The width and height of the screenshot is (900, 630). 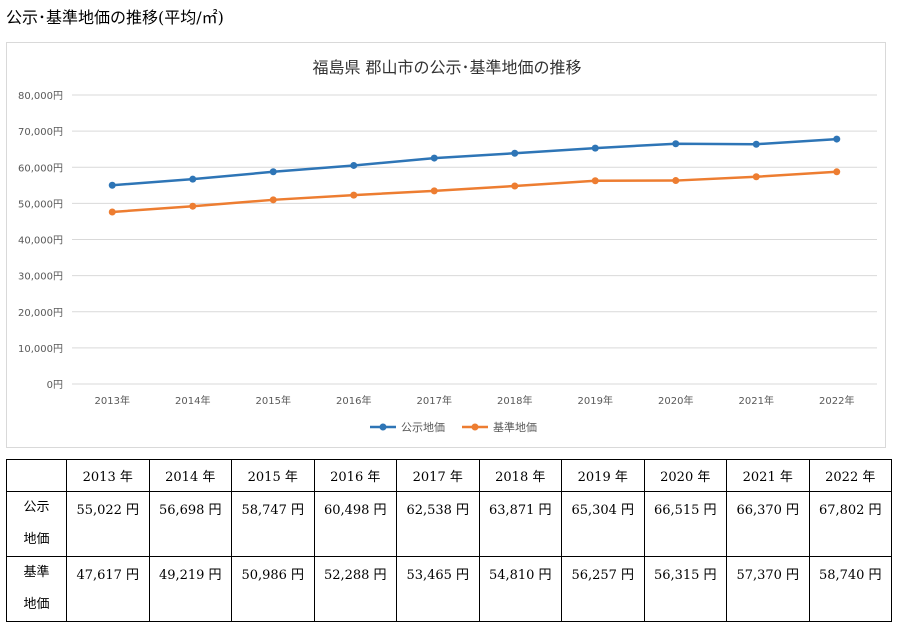 What do you see at coordinates (768, 572) in the screenshot?
I see `table-cell: 57,370 円` at bounding box center [768, 572].